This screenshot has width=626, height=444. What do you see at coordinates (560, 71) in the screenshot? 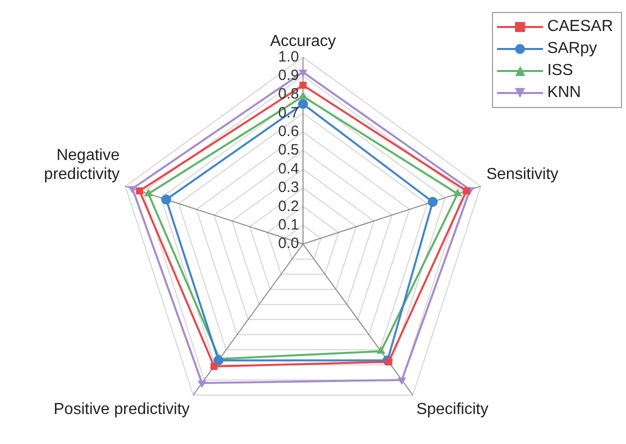
I see `legend-label: ISS` at bounding box center [560, 71].